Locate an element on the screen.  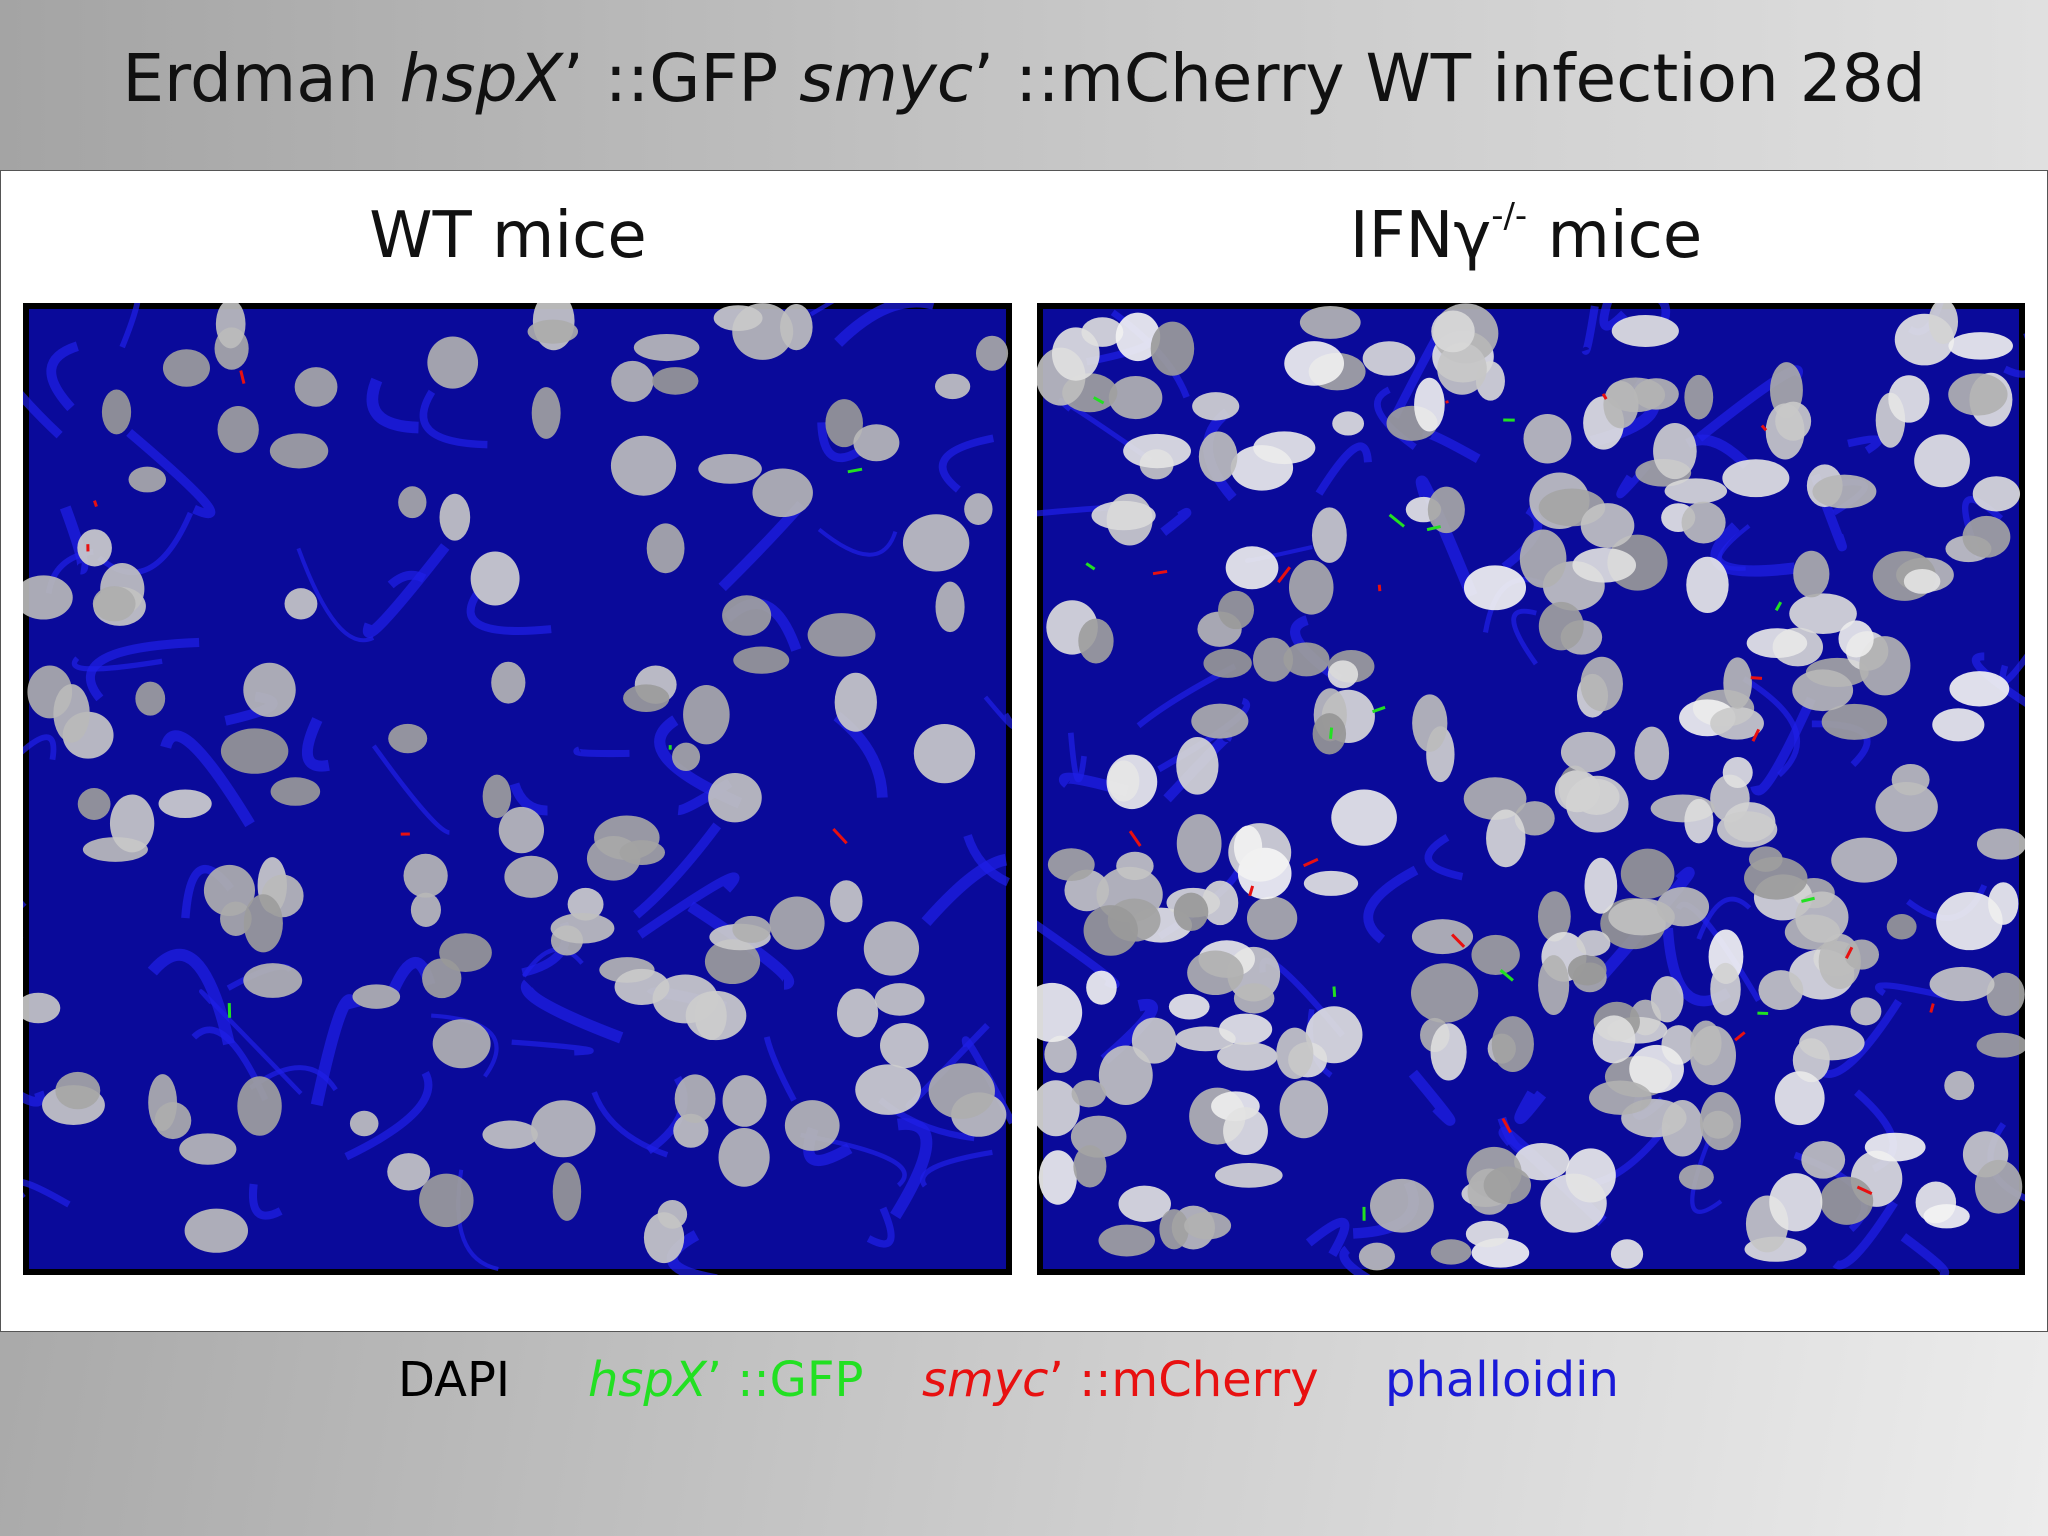
panel-label-part: mice is located at coordinates (1615, 236).